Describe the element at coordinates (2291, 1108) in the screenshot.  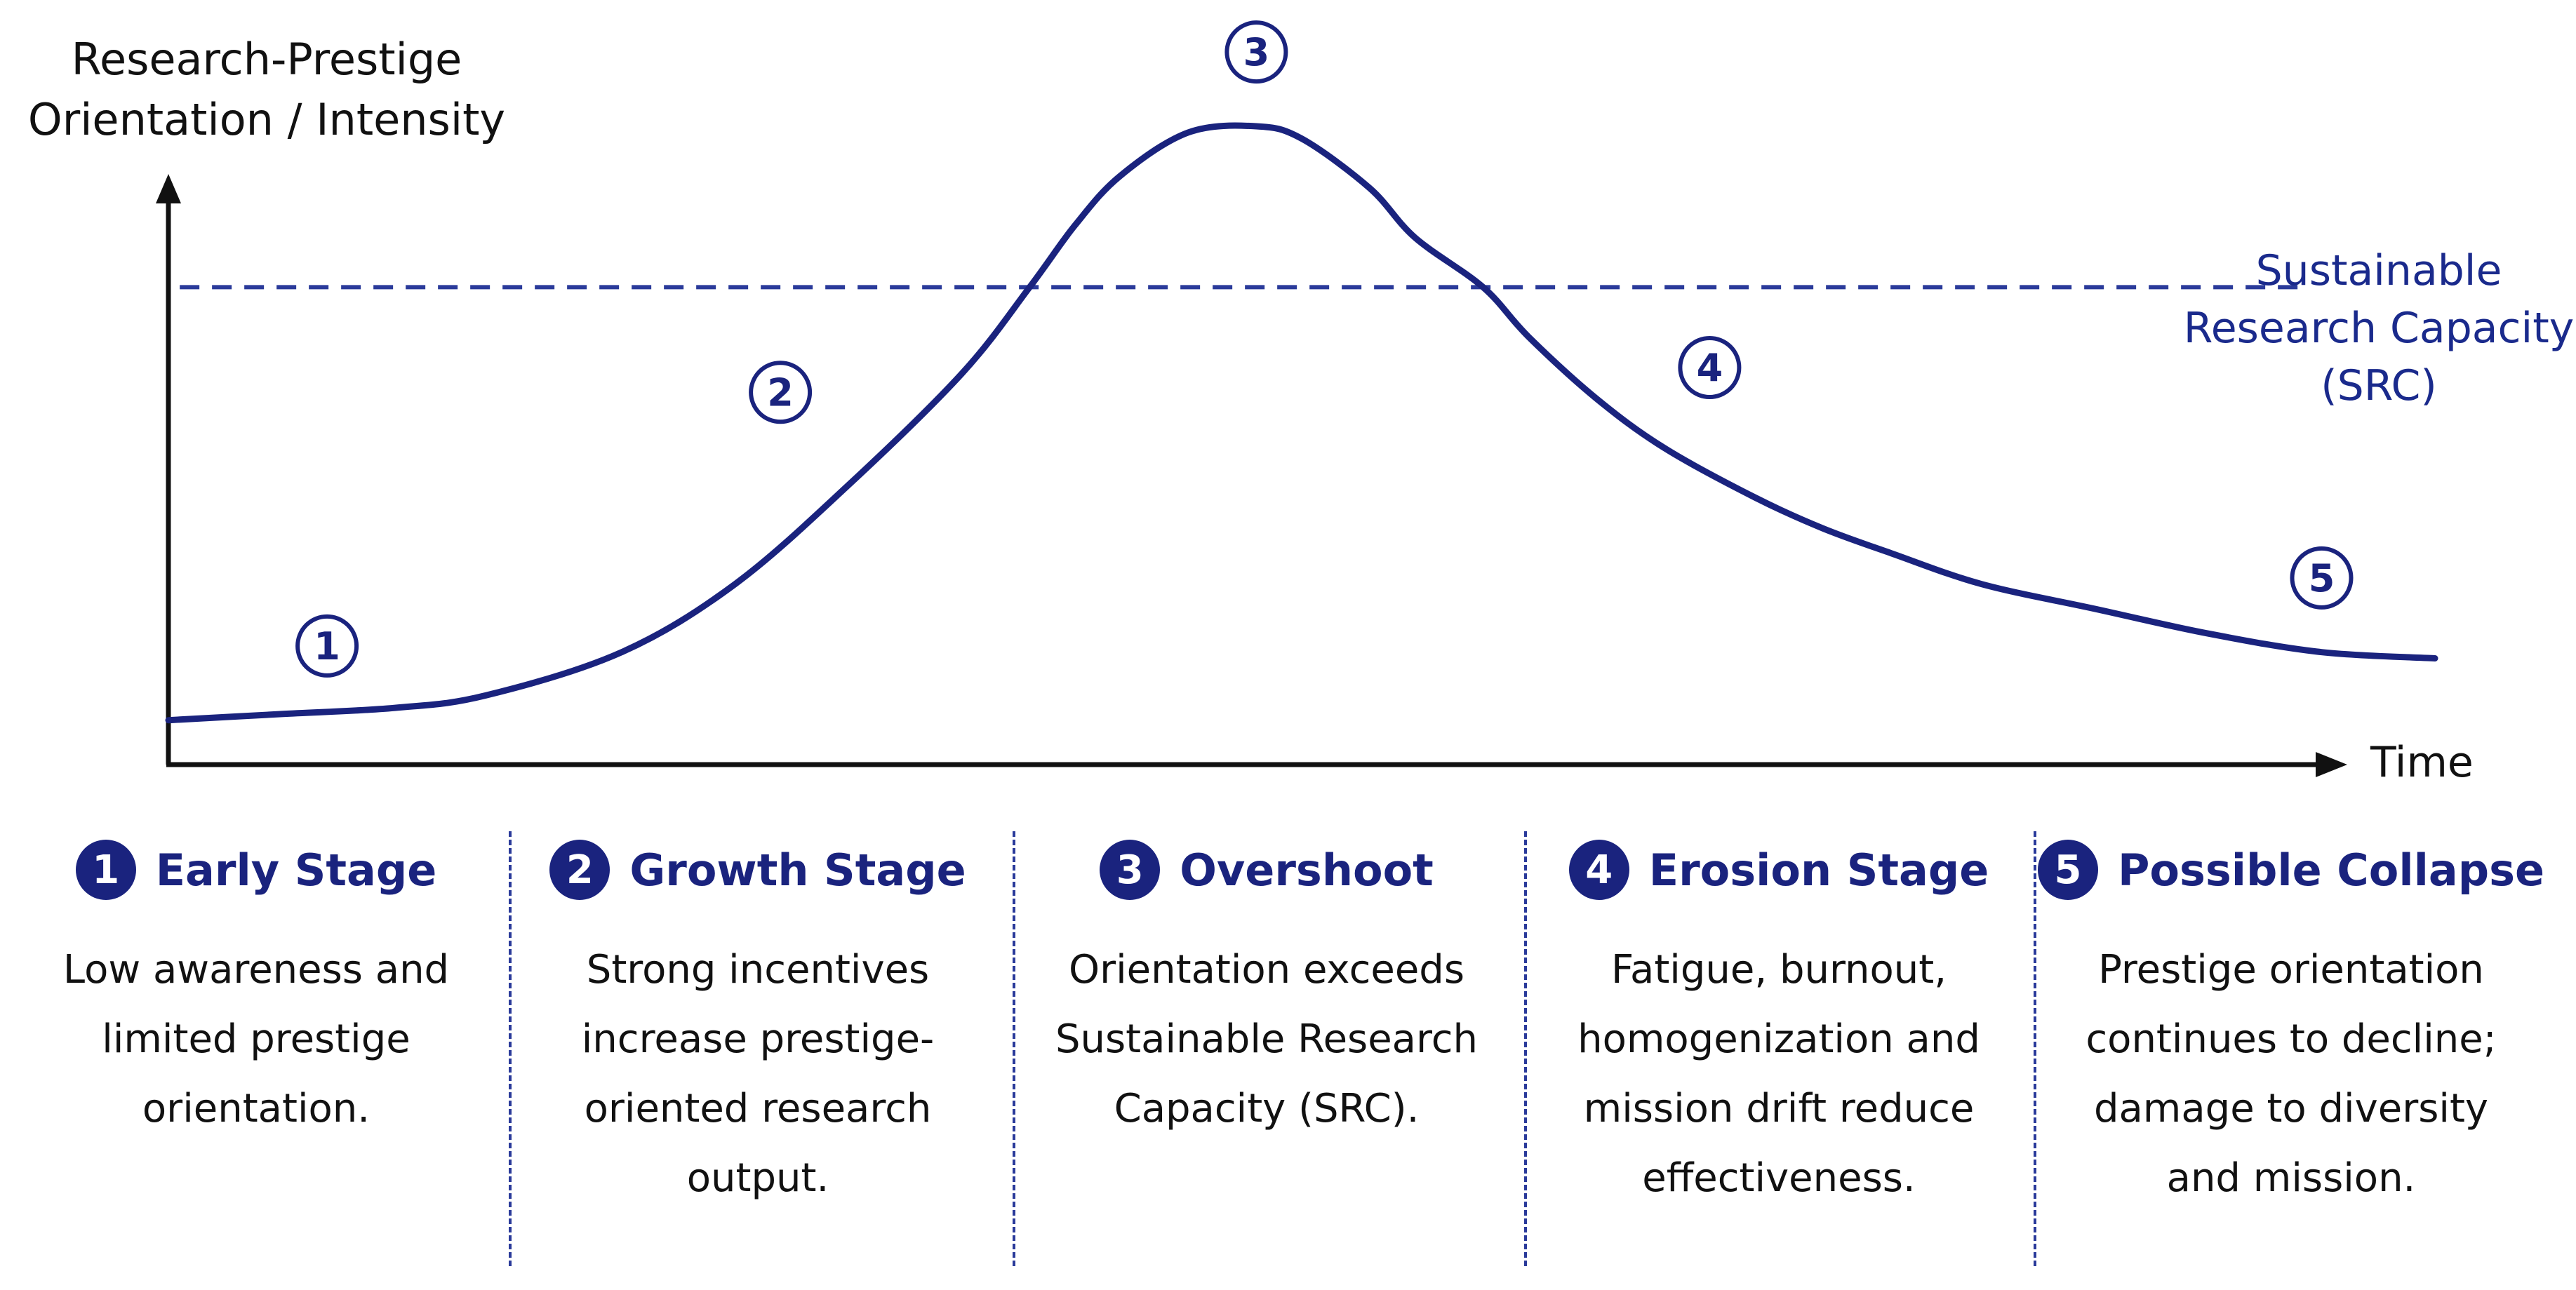
I see `description-line: damage to diversity` at that location.